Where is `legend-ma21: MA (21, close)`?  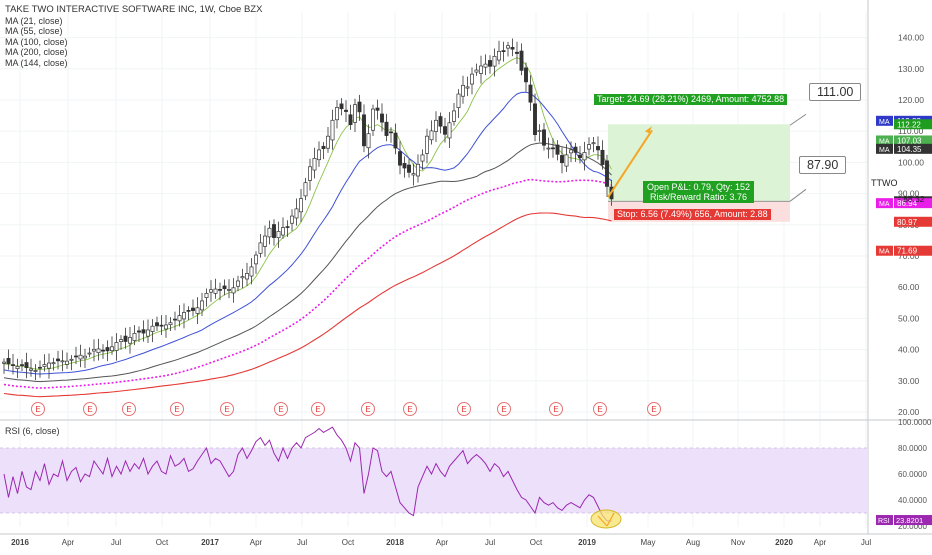
legend-ma21: MA (21, close) is located at coordinates (34, 20).